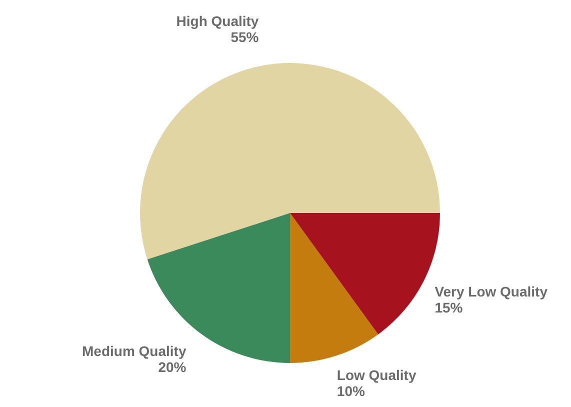  I want to click on data-label: 15%, so click(449, 307).